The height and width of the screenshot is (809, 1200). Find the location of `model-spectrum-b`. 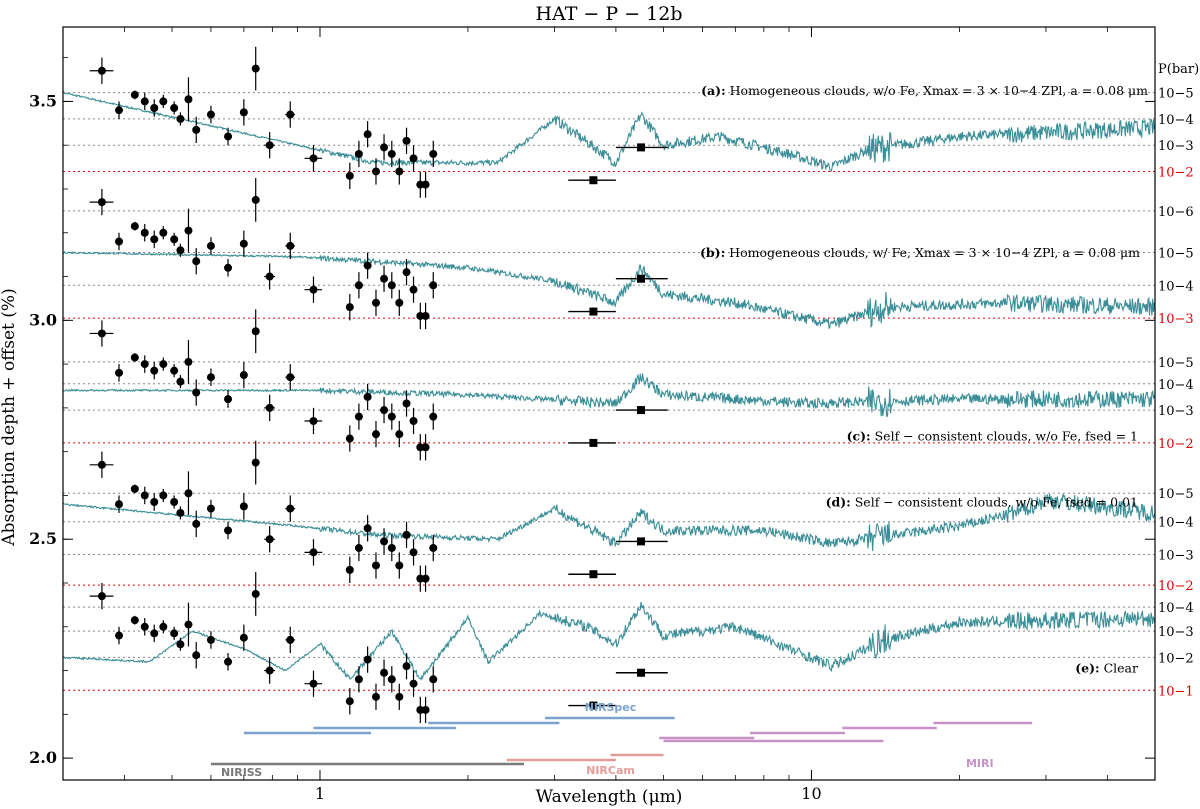

model-spectrum-b is located at coordinates (609, 290).